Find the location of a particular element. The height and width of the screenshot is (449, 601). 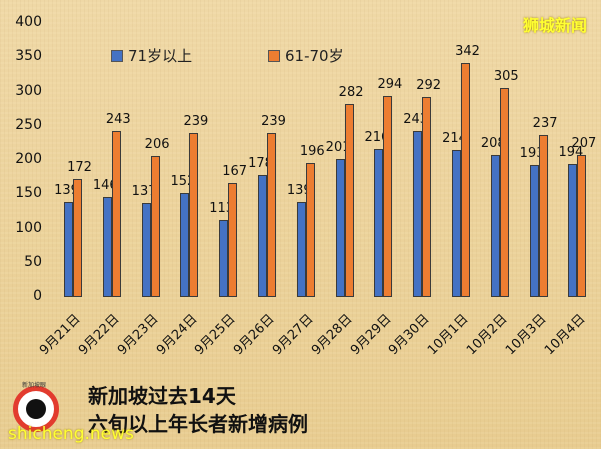

value-label: 214 is located at coordinates (454, 139).